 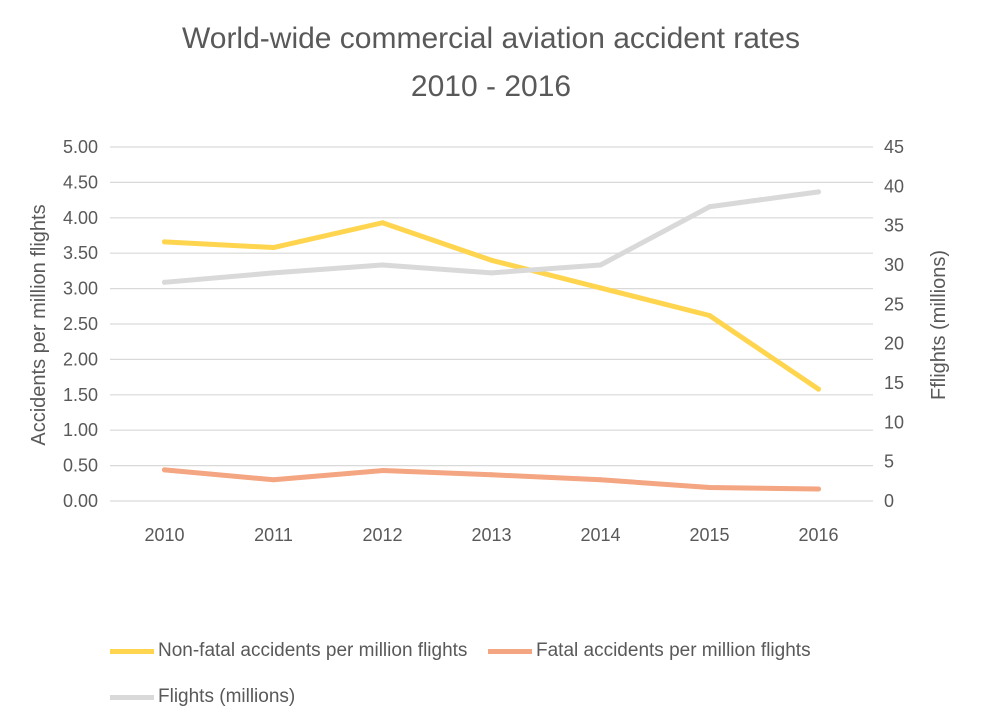 What do you see at coordinates (491, 86) in the screenshot?
I see `chart-title-line-2: 2010 - 2016` at bounding box center [491, 86].